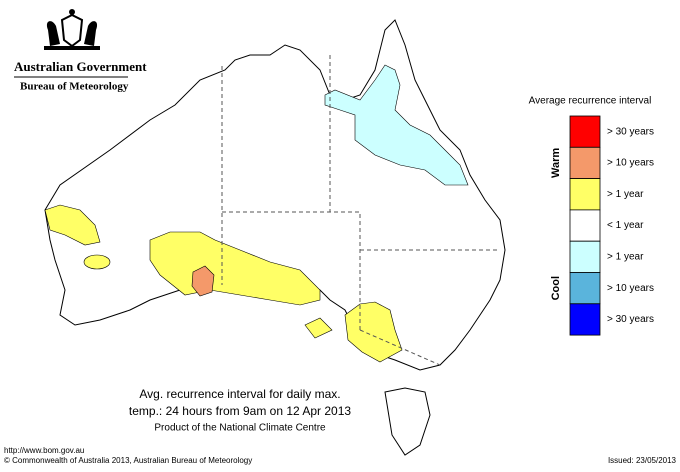 The image size is (680, 472). Describe the element at coordinates (80, 66) in the screenshot. I see `government-name: Australian Government` at that location.